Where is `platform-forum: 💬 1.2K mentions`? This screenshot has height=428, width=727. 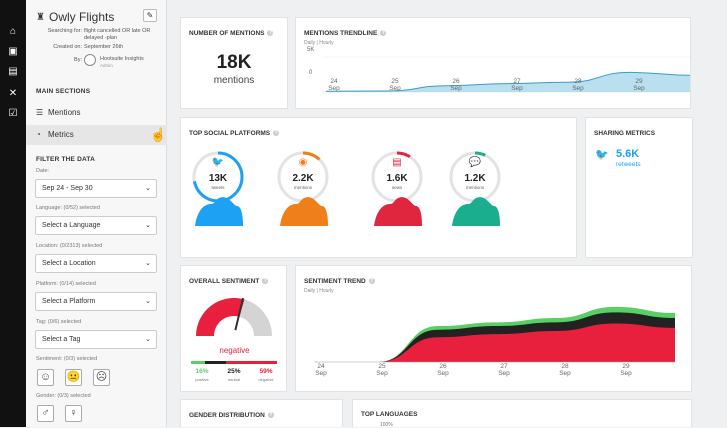
platform-forum: 💬 1.2K mentions is located at coordinates (475, 188).